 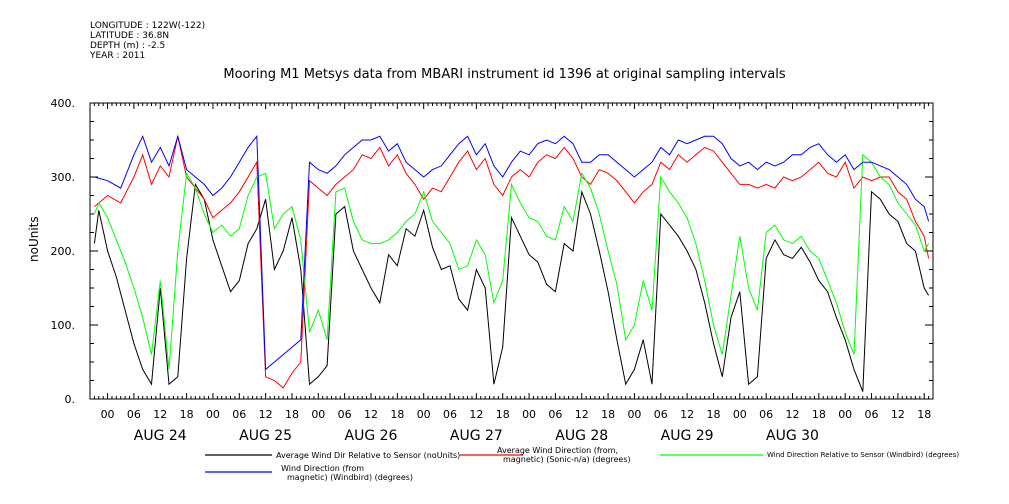 What do you see at coordinates (63, 177) in the screenshot?
I see `y-tick-label: 300.` at bounding box center [63, 177].